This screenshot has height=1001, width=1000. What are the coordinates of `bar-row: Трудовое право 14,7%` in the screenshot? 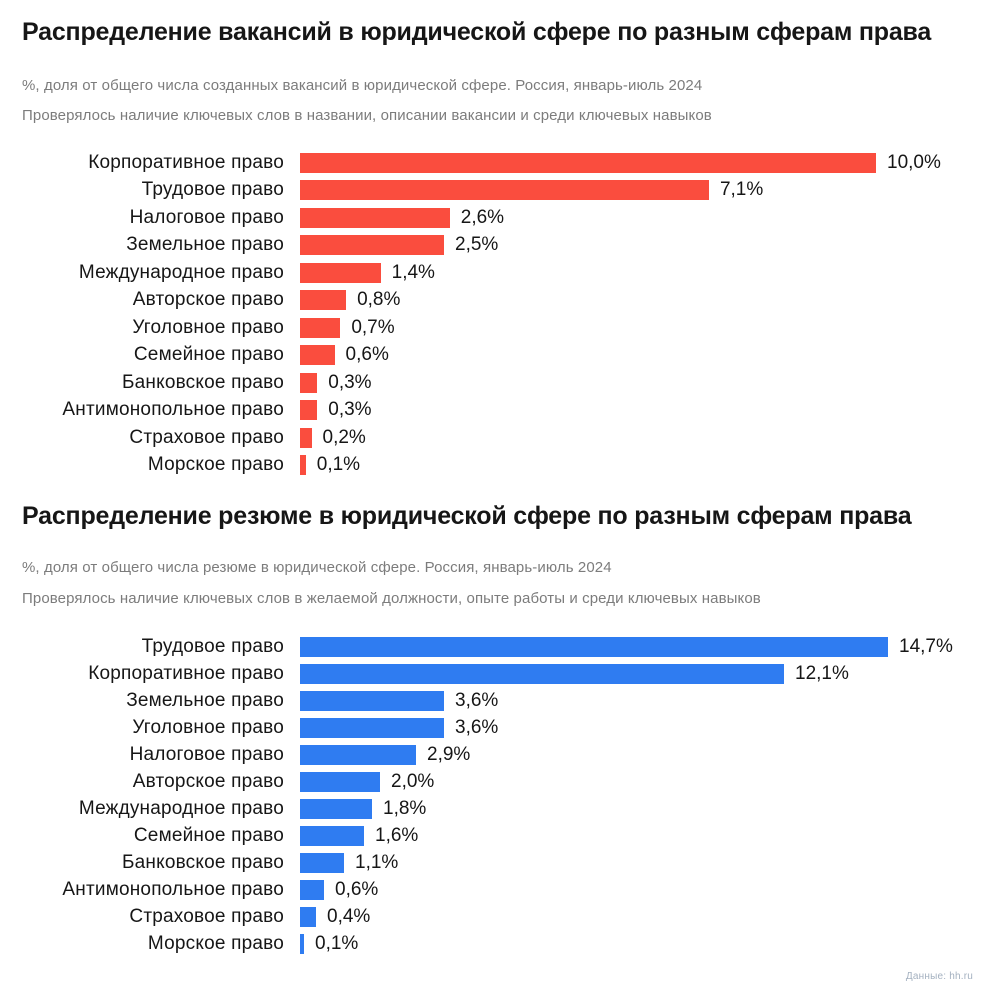 It's located at (500, 646).